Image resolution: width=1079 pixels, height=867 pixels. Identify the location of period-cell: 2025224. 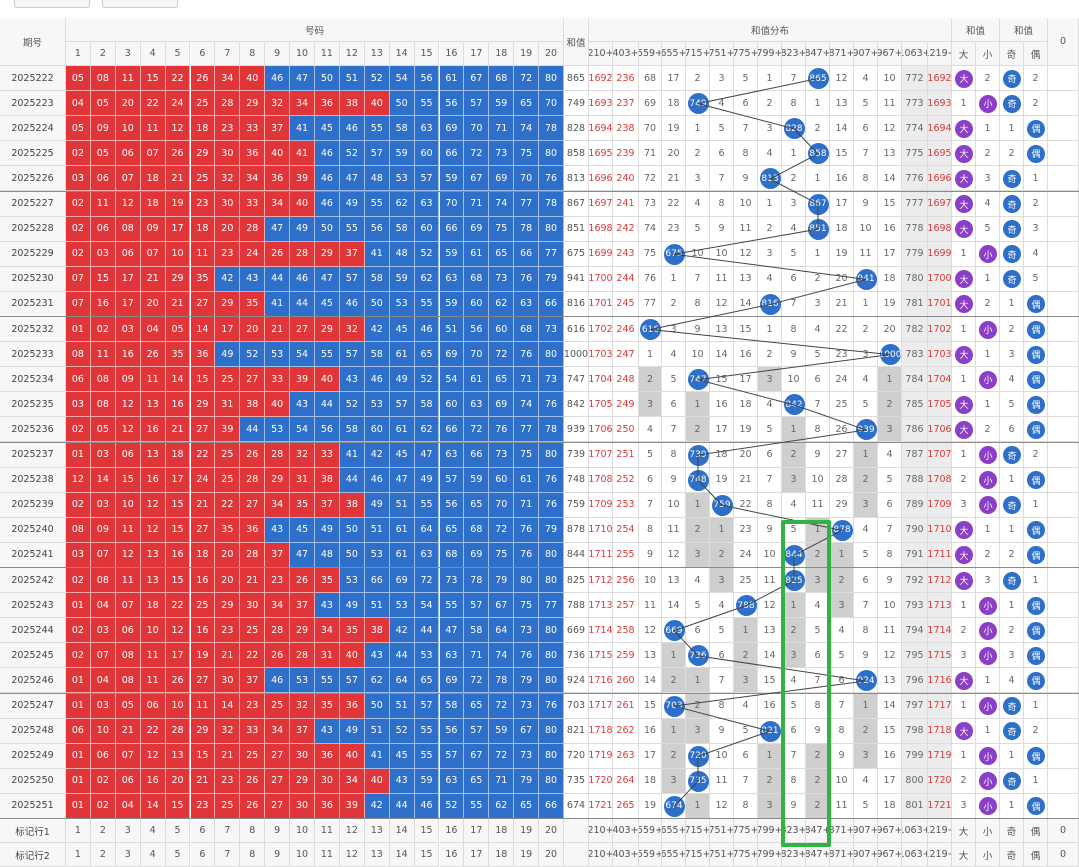
(33, 129).